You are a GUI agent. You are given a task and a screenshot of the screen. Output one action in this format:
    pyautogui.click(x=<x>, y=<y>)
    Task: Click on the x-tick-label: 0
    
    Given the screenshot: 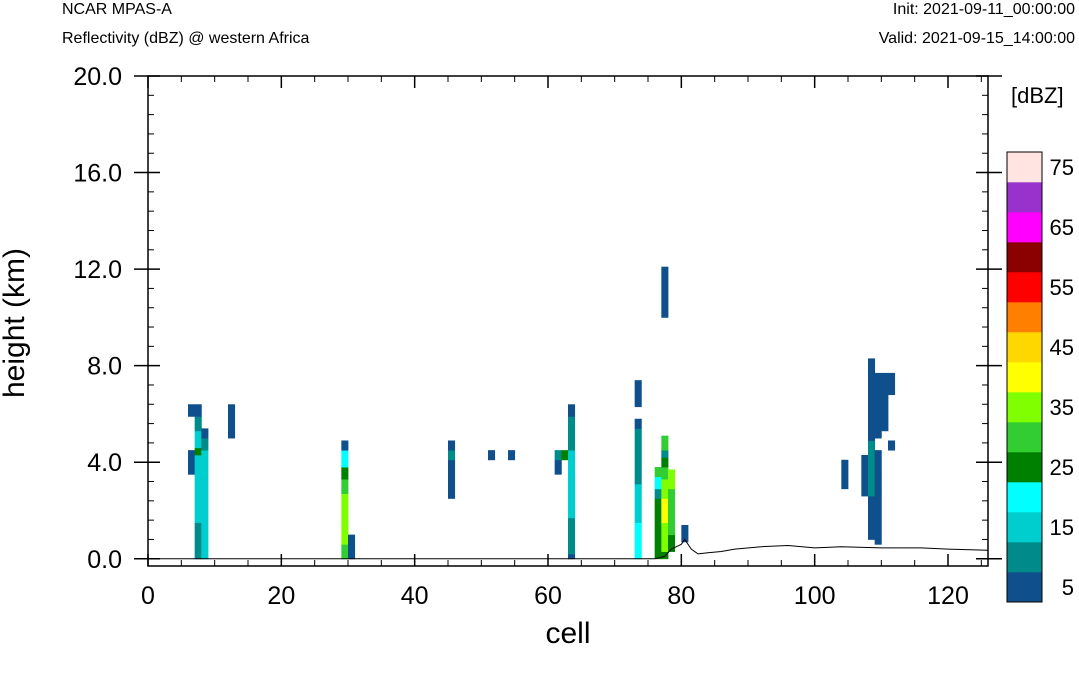 What is the action you would take?
    pyautogui.click(x=148, y=596)
    